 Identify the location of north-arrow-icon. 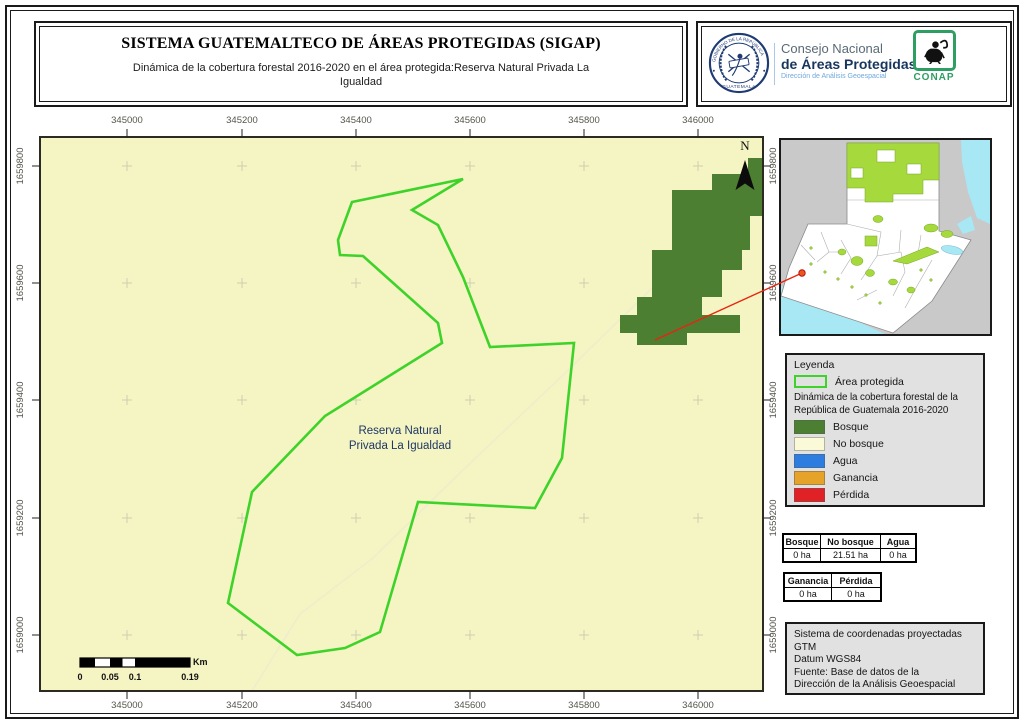
(745, 175).